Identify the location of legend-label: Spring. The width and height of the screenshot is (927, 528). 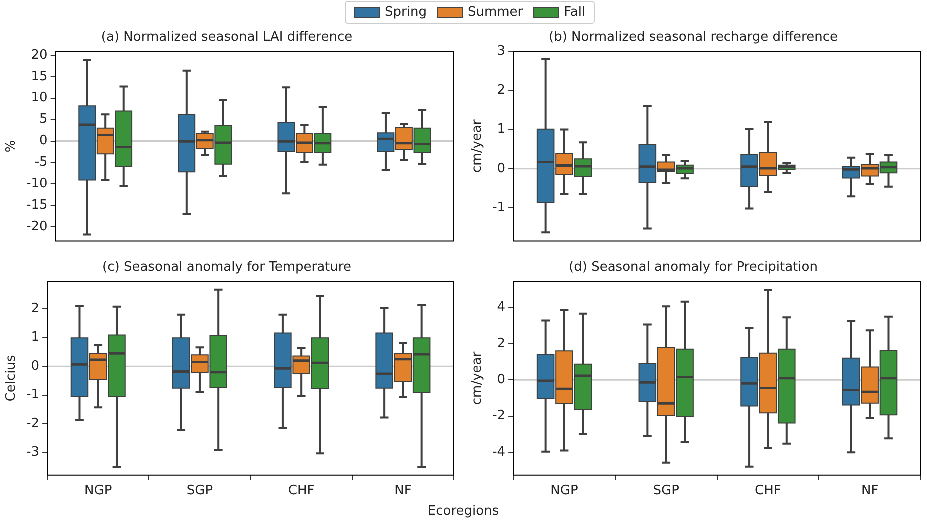
(406, 12).